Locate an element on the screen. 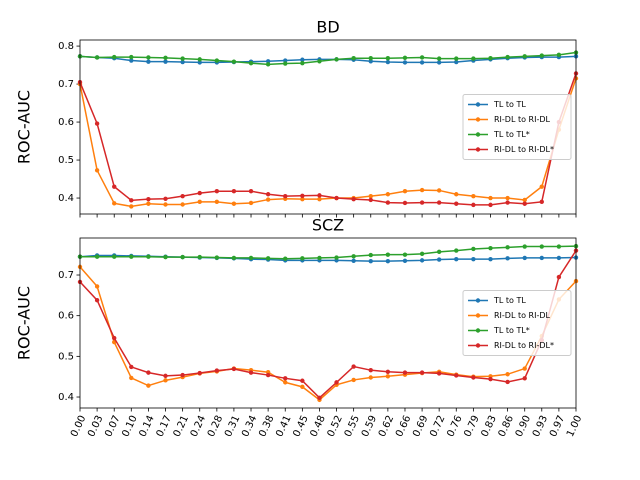  x-tick-label: 0.34 is located at coordinates (249, 426).